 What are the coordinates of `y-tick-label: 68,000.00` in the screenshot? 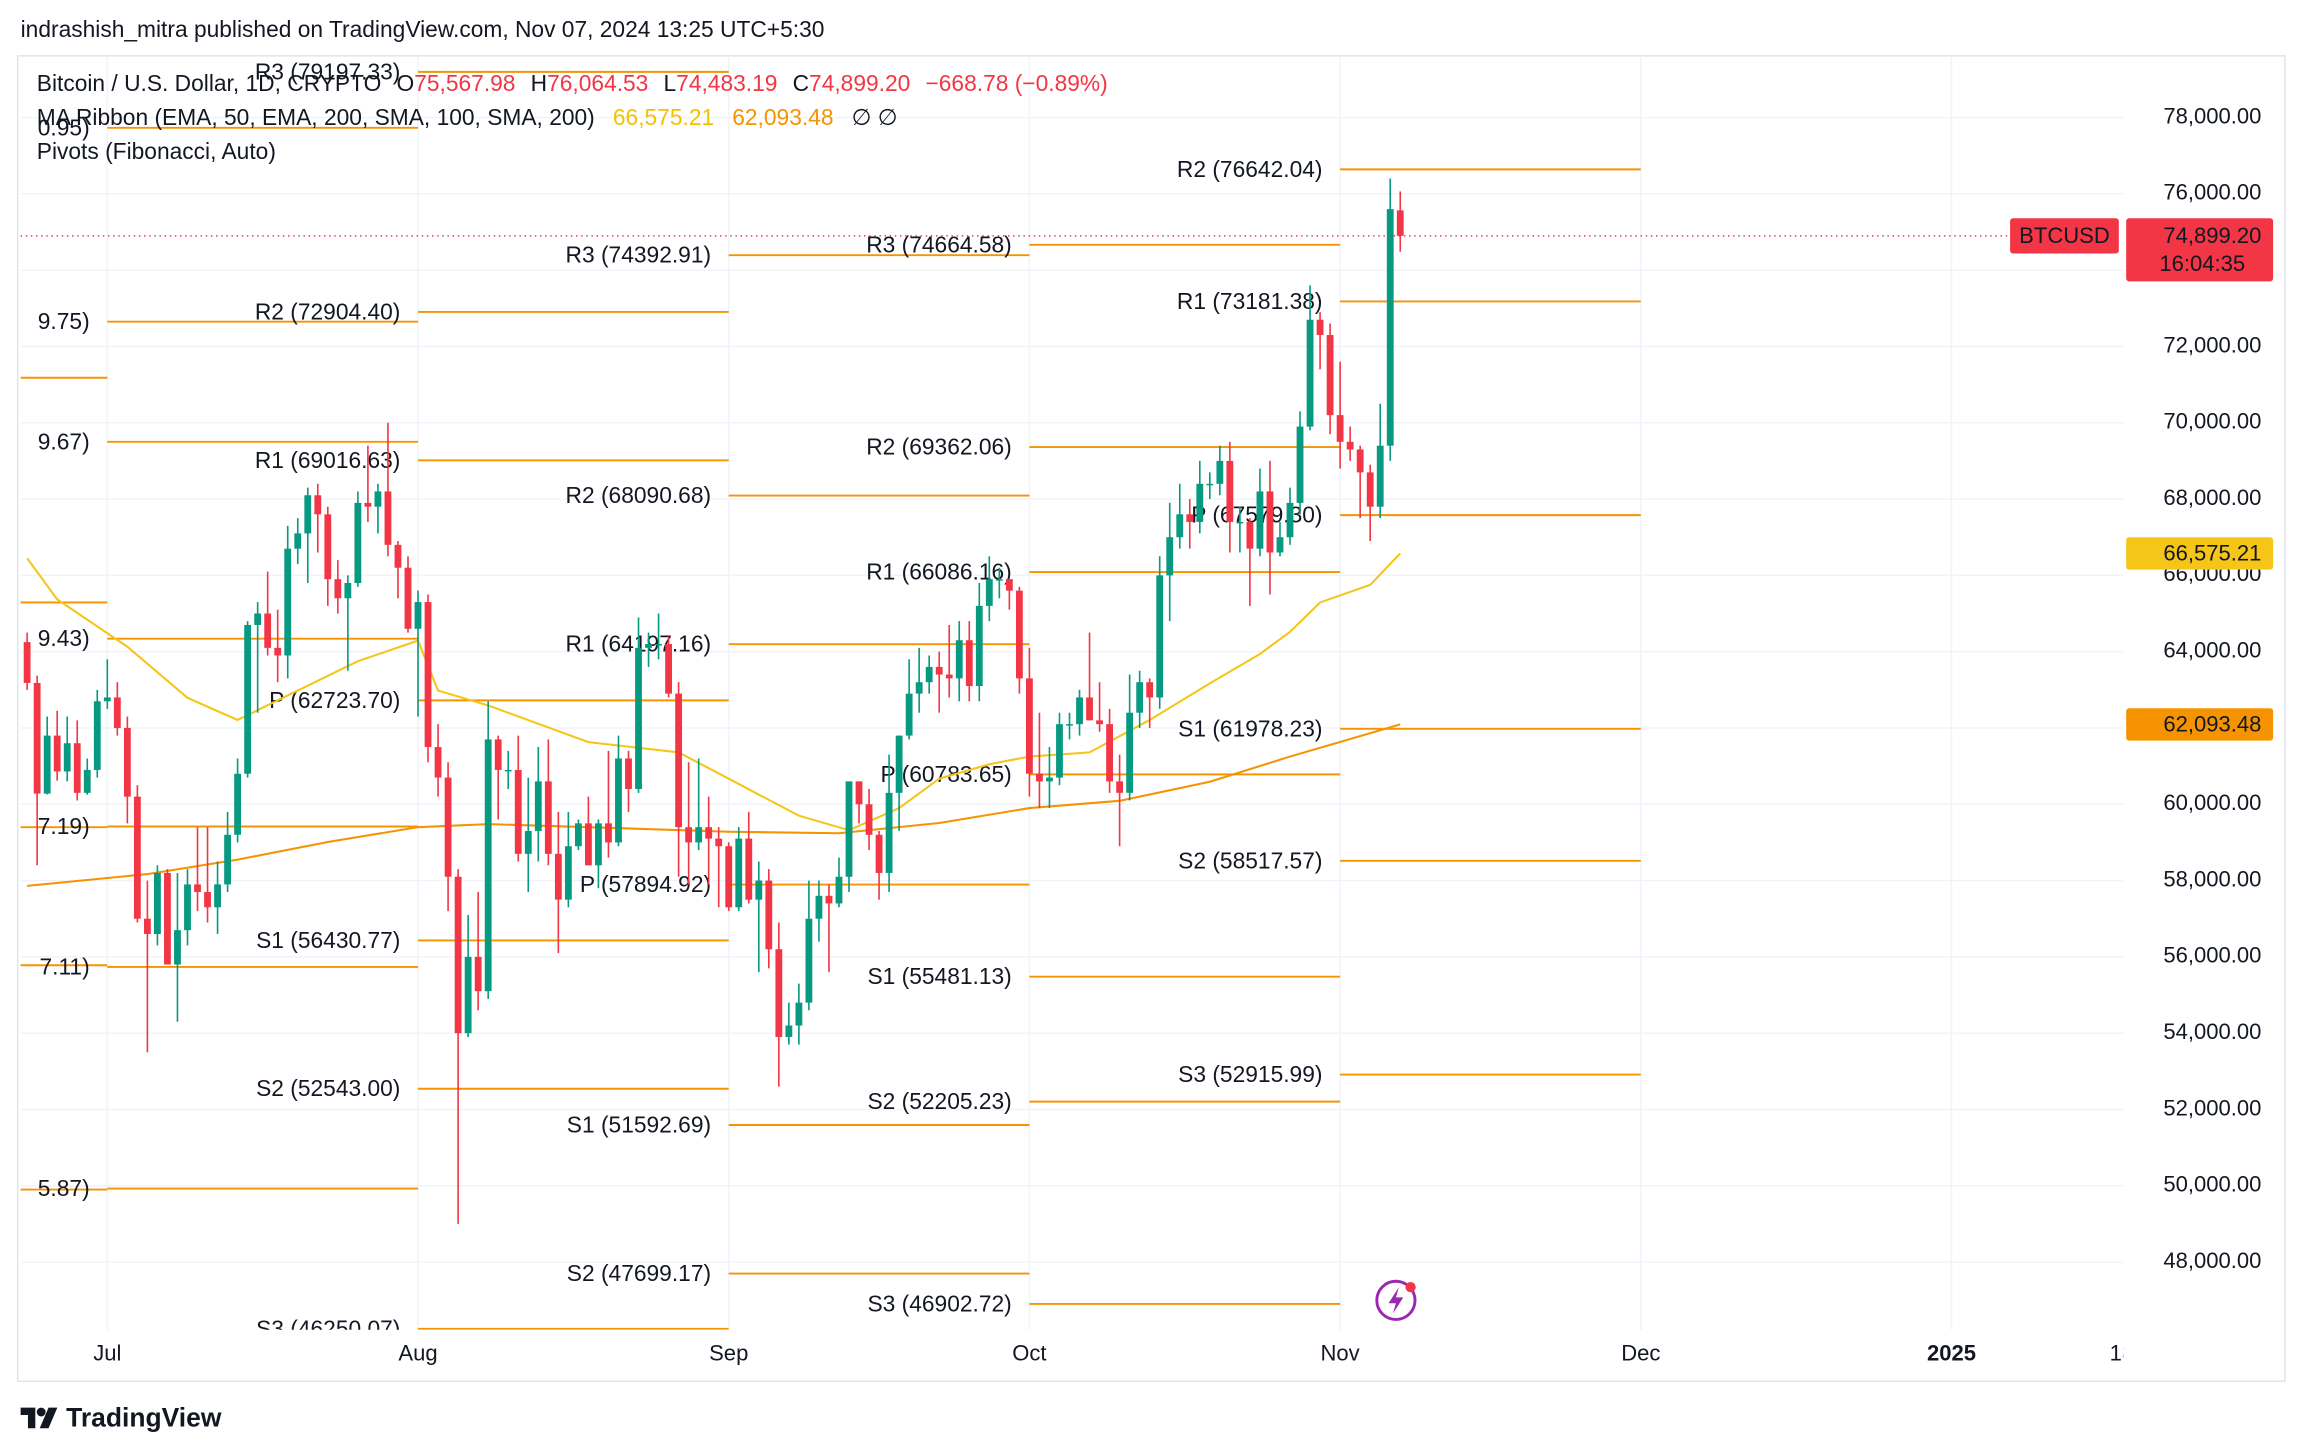 It's located at (2212, 497).